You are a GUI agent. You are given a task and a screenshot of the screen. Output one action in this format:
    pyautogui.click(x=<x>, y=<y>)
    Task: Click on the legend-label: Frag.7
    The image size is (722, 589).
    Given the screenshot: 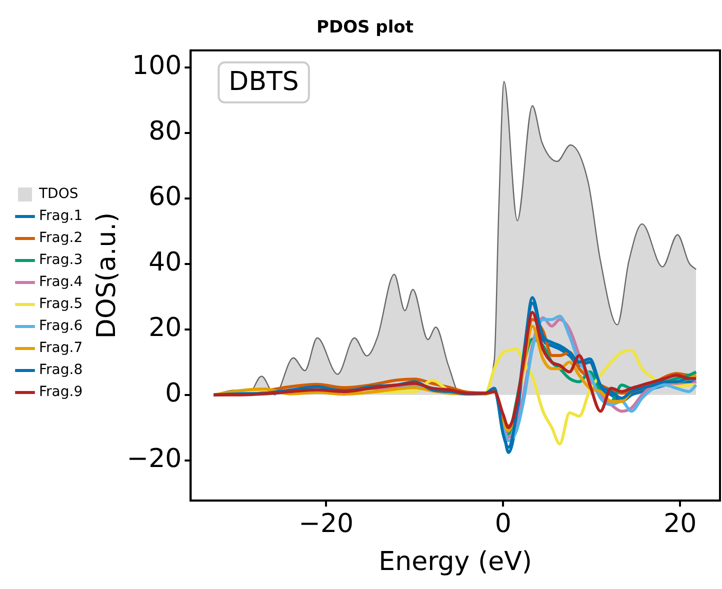 What is the action you would take?
    pyautogui.click(x=61, y=348)
    